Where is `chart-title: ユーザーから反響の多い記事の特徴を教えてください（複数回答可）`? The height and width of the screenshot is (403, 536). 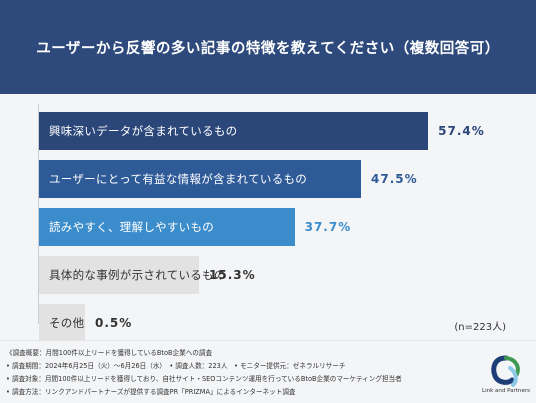 chart-title: ユーザーから反響の多い記事の特徴を教えてください（複数回答可） is located at coordinates (268, 48).